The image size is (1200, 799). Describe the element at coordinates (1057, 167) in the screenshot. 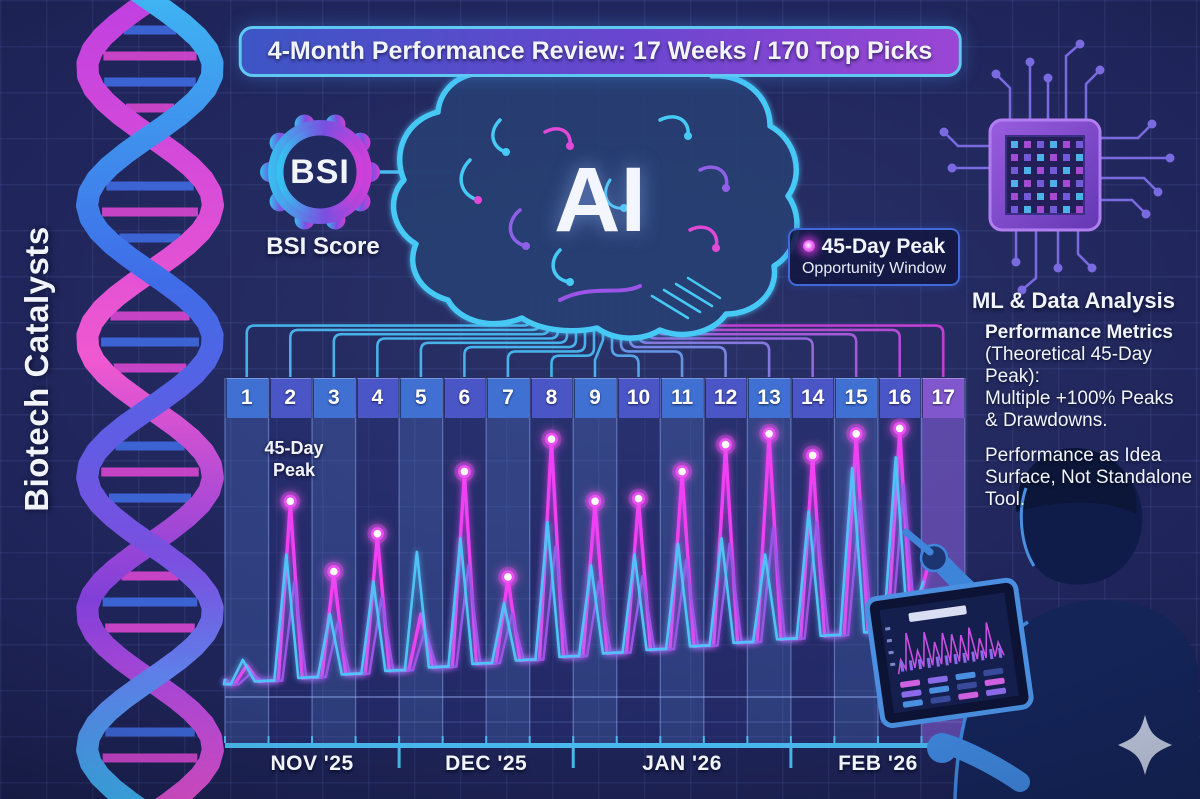

I see `ml-chip-icon` at that location.